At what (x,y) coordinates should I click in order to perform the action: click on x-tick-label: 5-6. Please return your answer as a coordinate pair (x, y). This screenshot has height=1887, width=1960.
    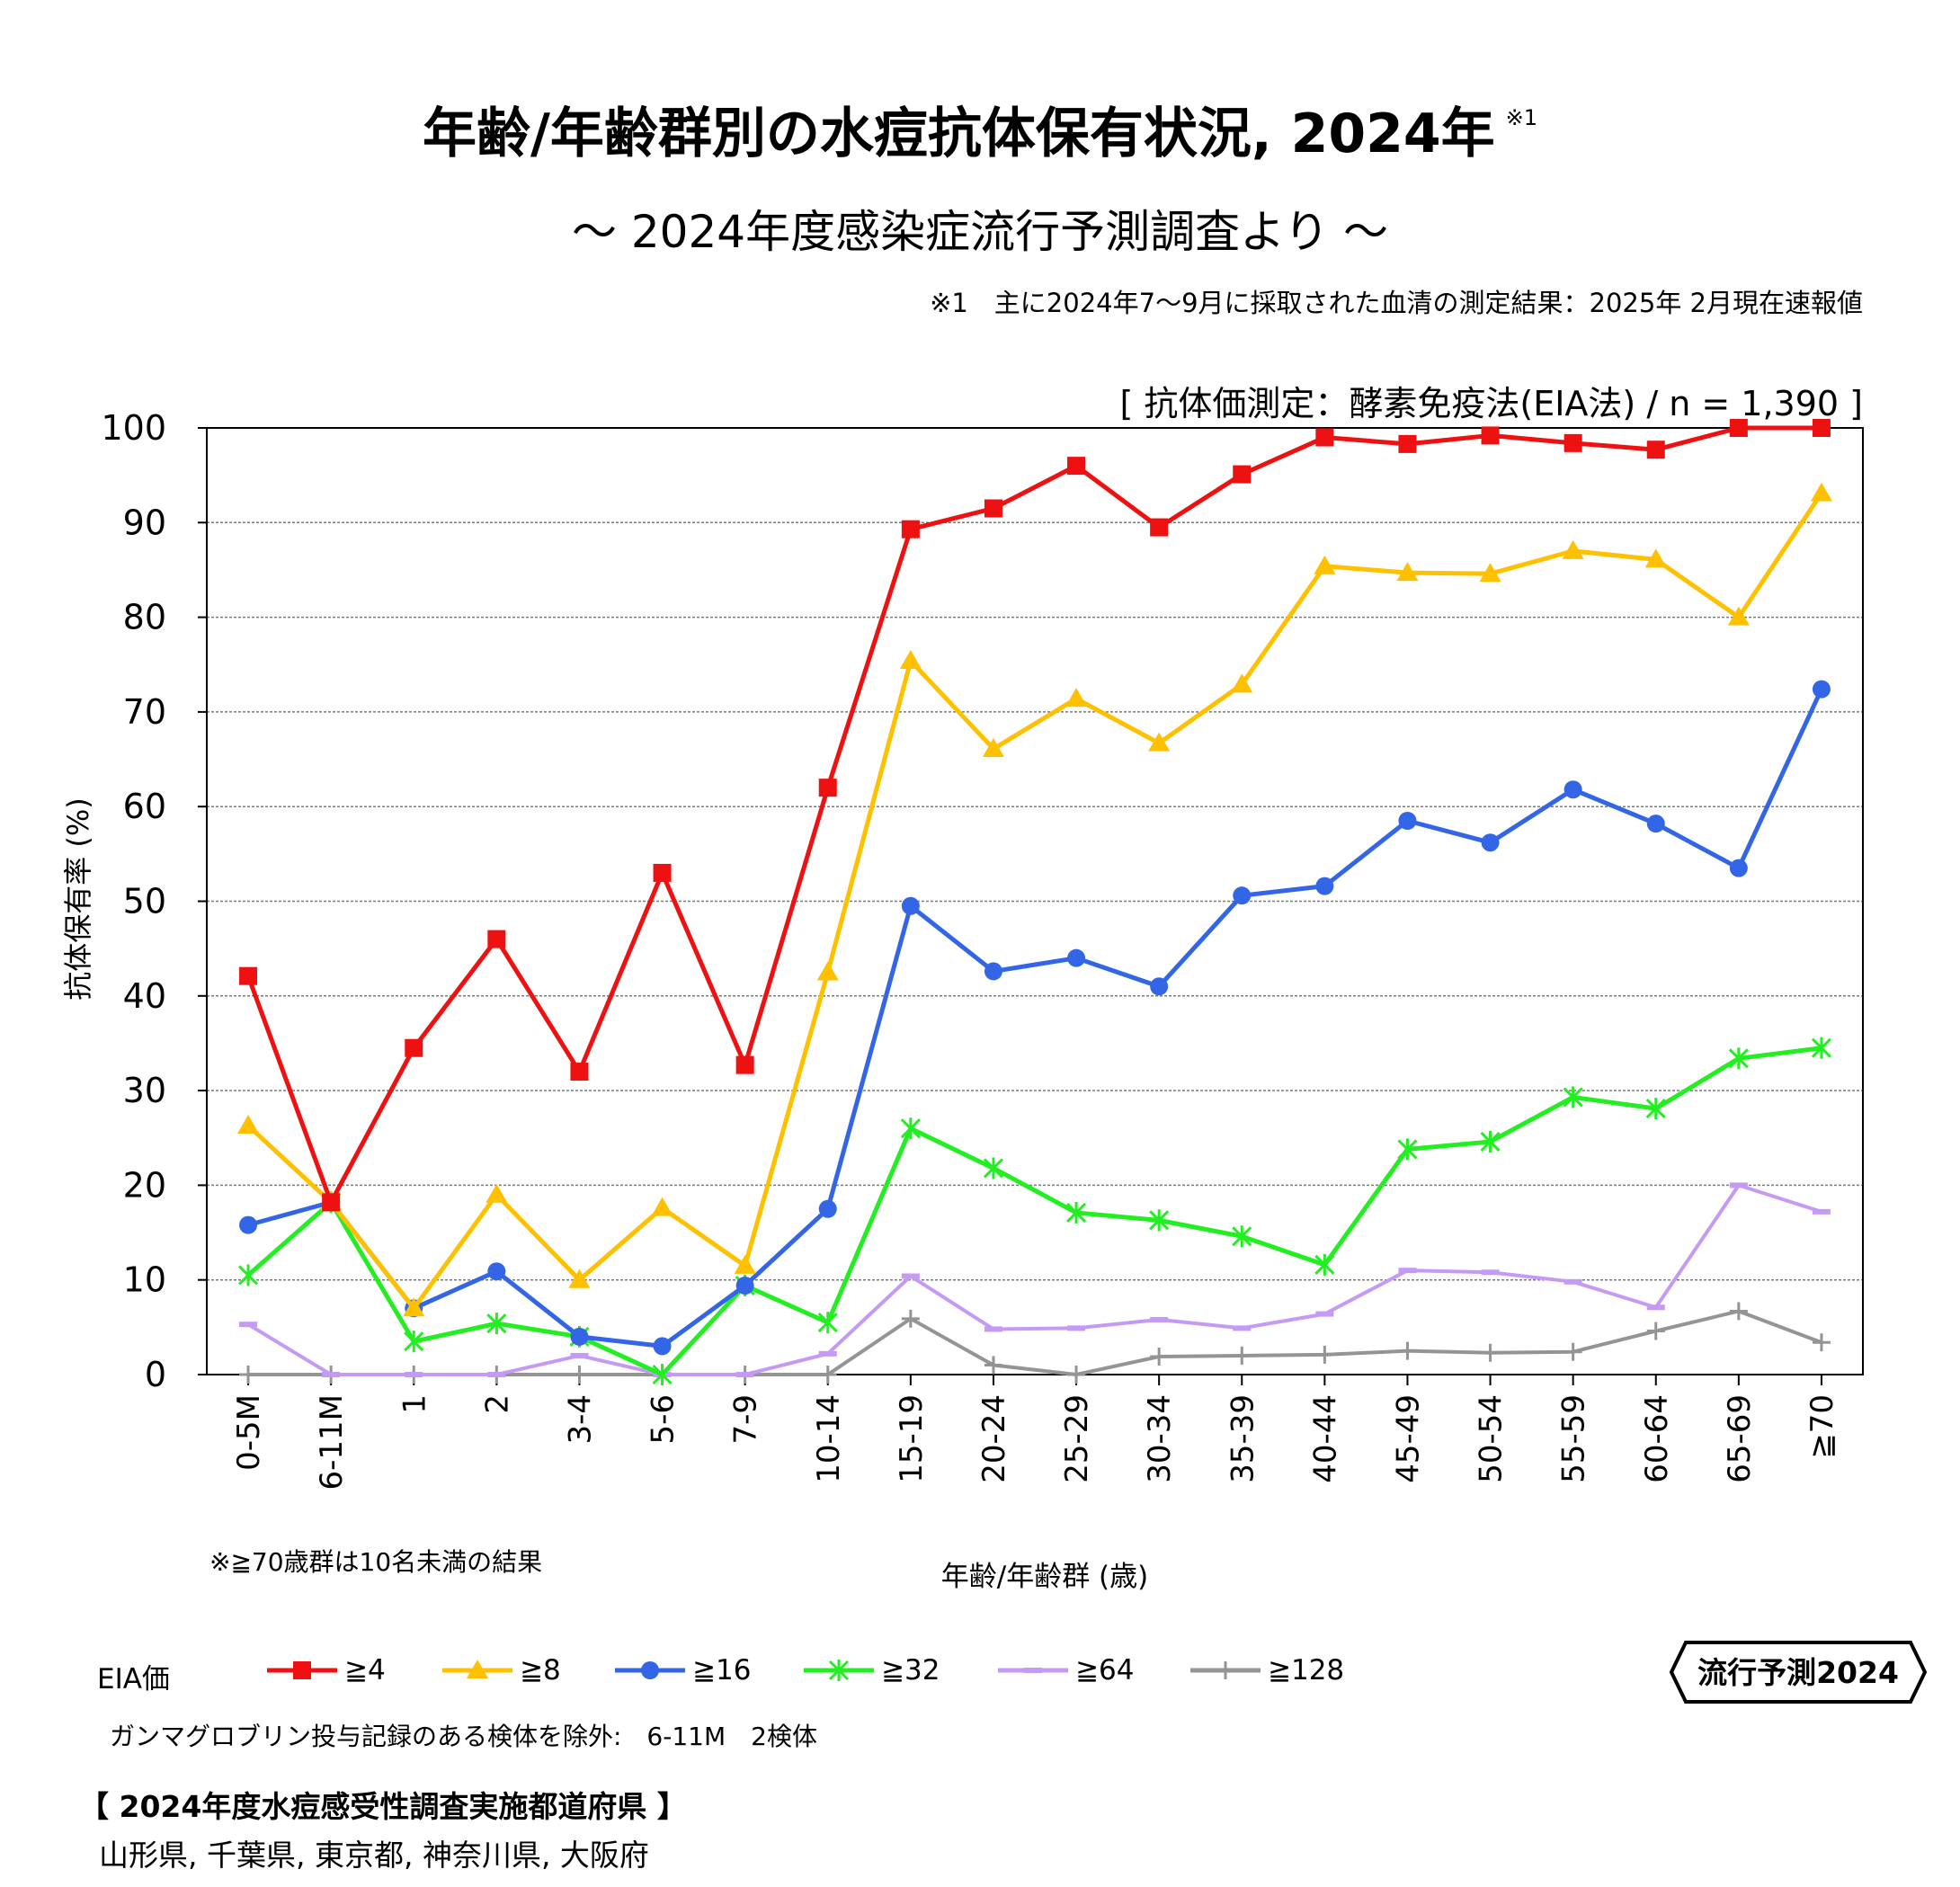
    Looking at the image, I should click on (664, 1420).